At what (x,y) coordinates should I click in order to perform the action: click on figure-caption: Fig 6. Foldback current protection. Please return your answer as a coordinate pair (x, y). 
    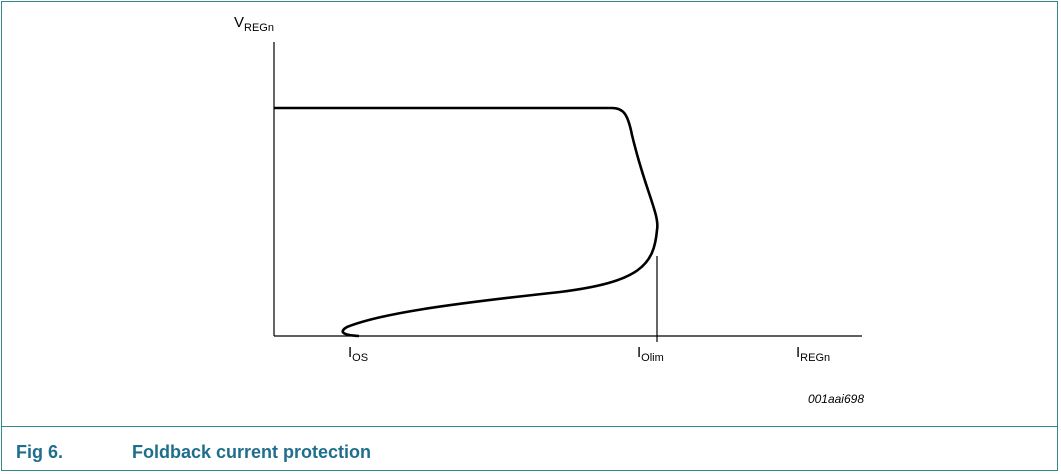
    Looking at the image, I should click on (193, 452).